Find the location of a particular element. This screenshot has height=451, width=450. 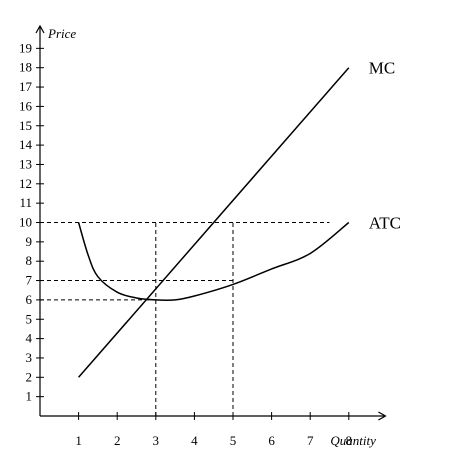

y-tick-label: 12 is located at coordinates (25, 183).